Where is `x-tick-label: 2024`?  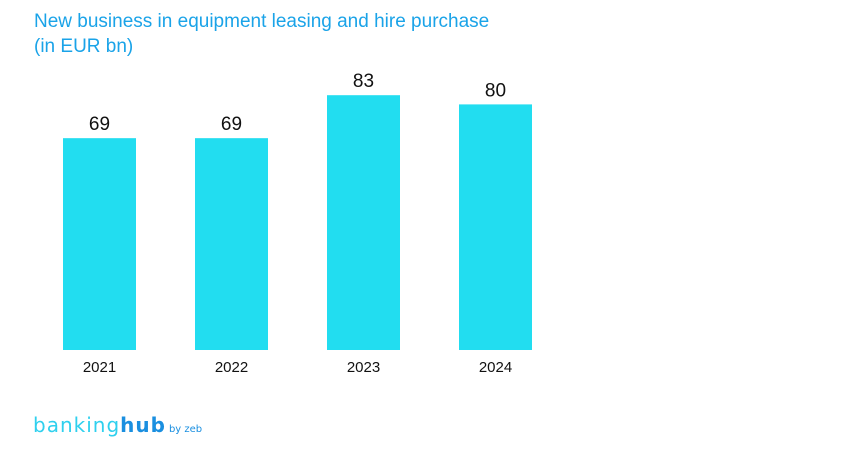 x-tick-label: 2024 is located at coordinates (495, 367).